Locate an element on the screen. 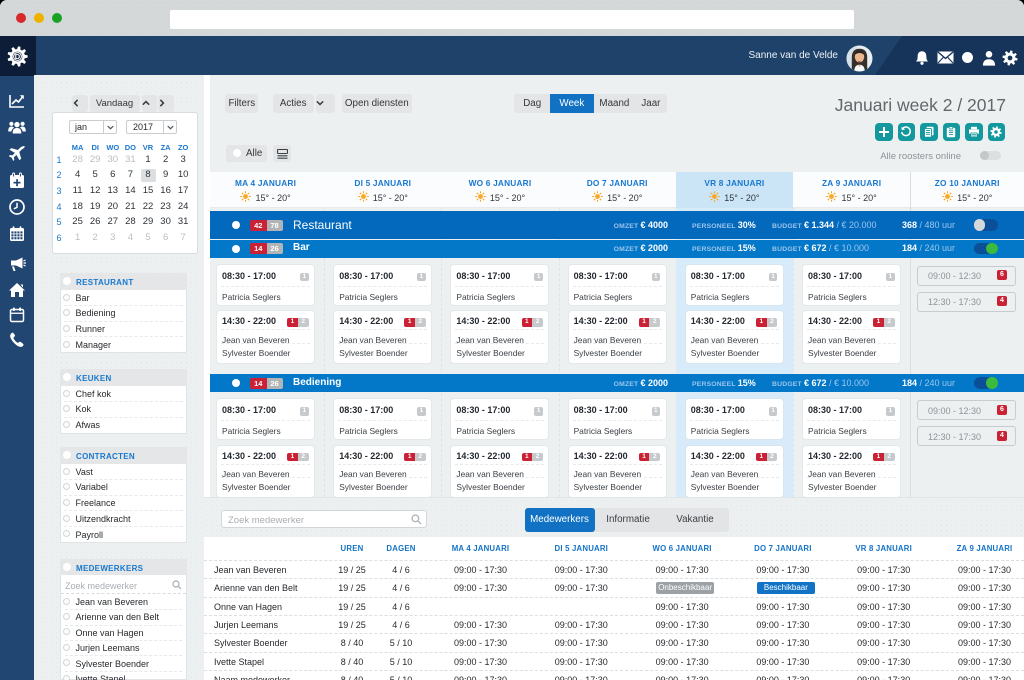 The height and width of the screenshot is (680, 1024). svg-text: D is located at coordinates (18, 56).